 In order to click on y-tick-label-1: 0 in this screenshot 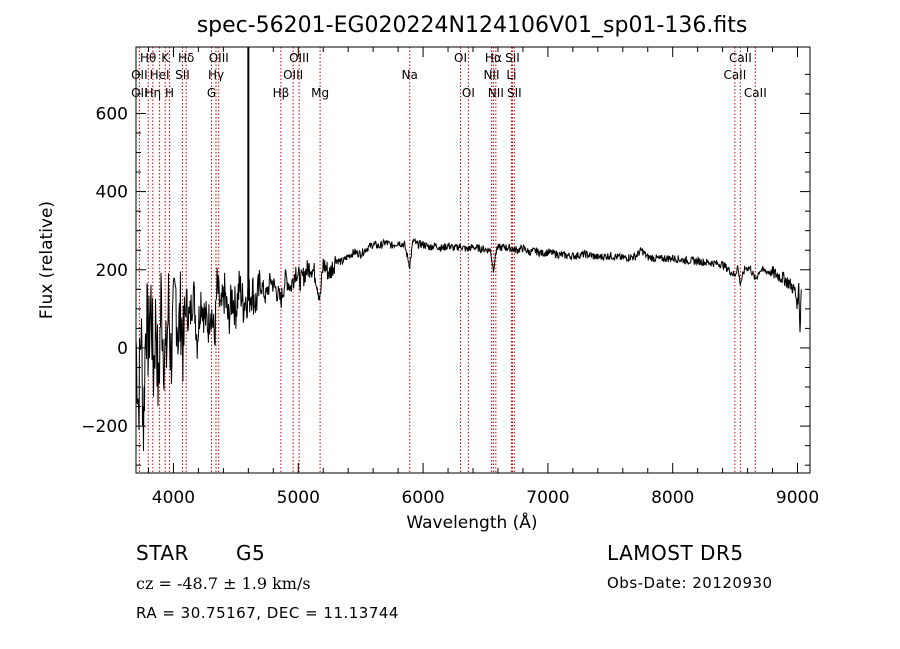, I will do `click(122, 349)`.